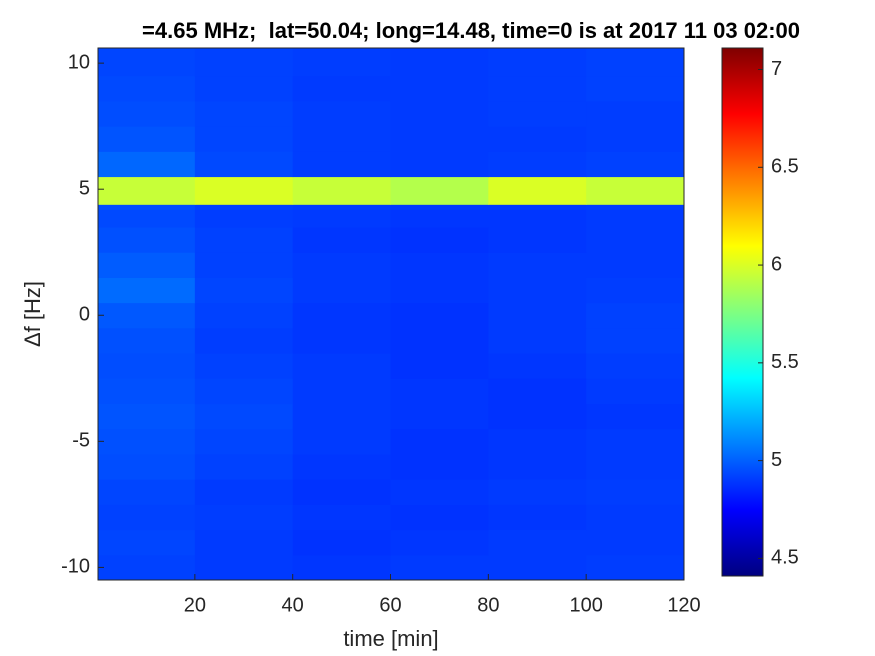 The height and width of the screenshot is (656, 875). What do you see at coordinates (293, 605) in the screenshot?
I see `x-tick-label: 40` at bounding box center [293, 605].